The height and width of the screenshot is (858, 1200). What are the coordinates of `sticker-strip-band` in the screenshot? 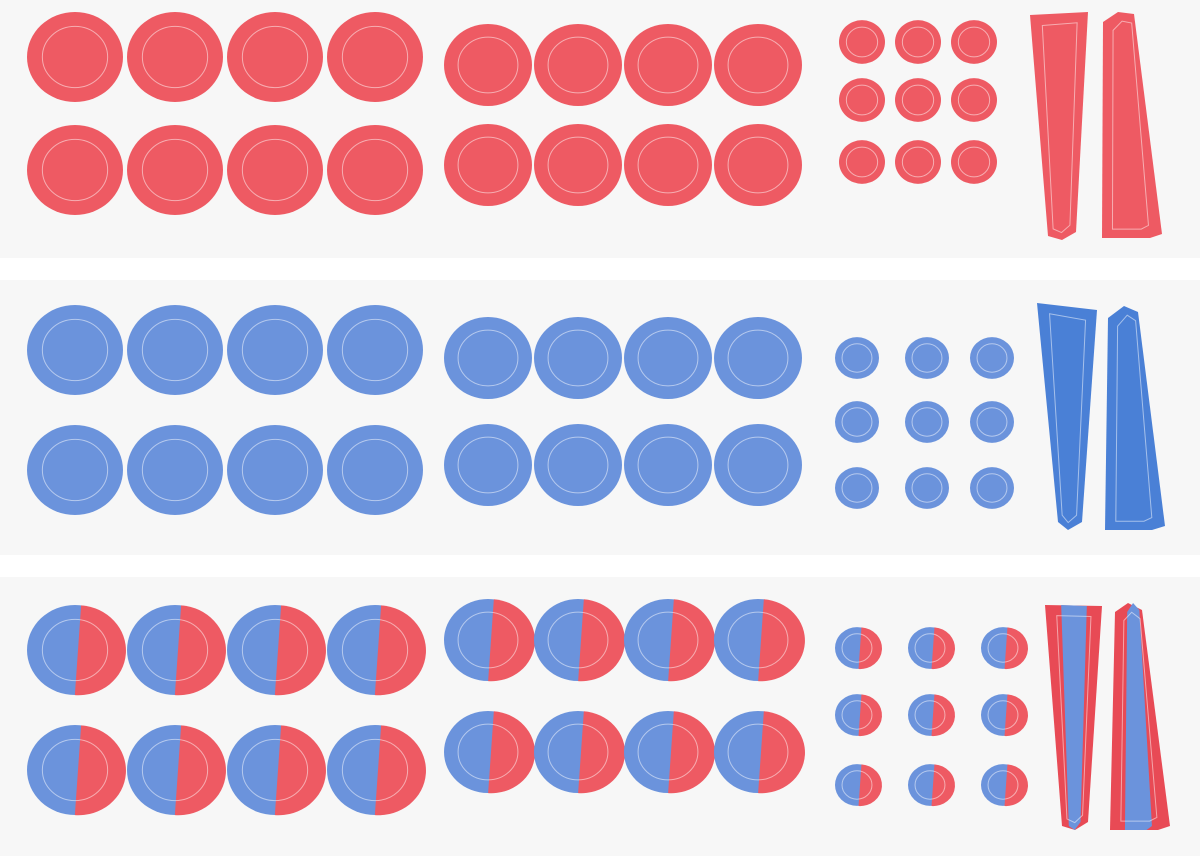 It's located at (1074, 717).